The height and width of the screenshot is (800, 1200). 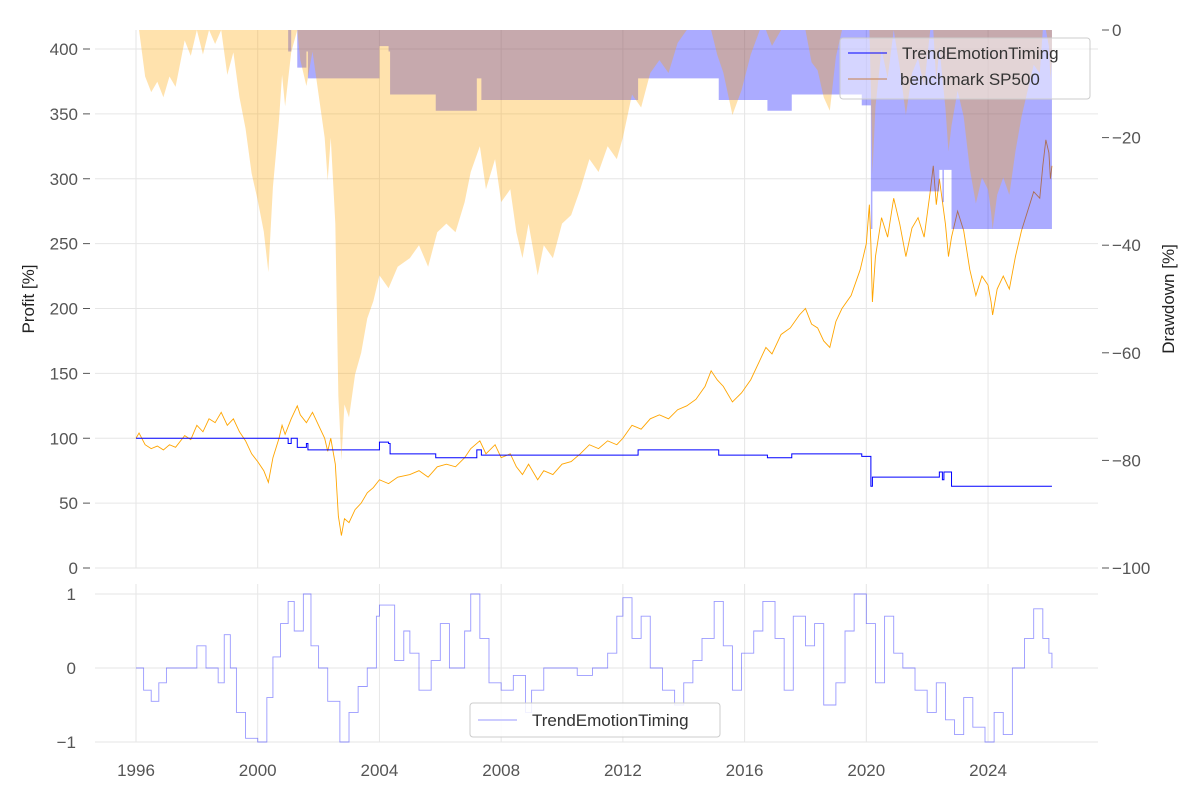 I want to click on ytick-label-left: 100, so click(x=64, y=438).